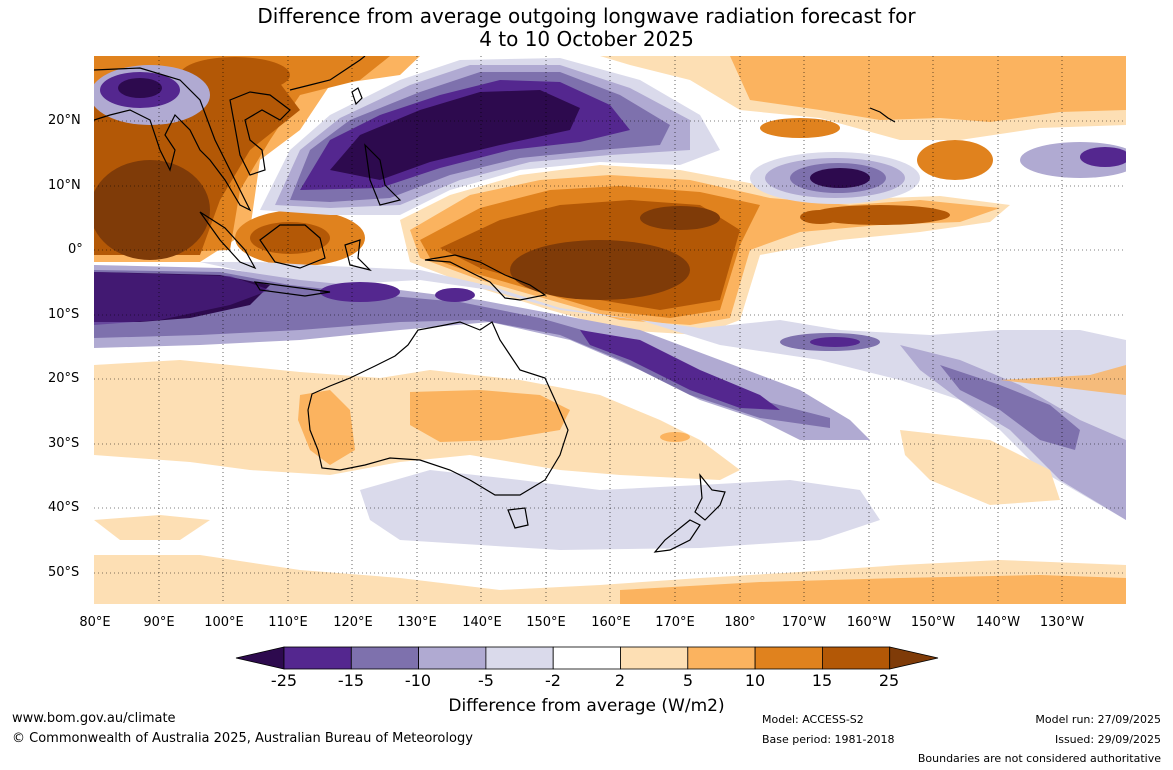 The width and height of the screenshot is (1173, 770). Describe the element at coordinates (1107, 739) in the screenshot. I see `footer-issued: Issued: 29/09/2025` at that location.